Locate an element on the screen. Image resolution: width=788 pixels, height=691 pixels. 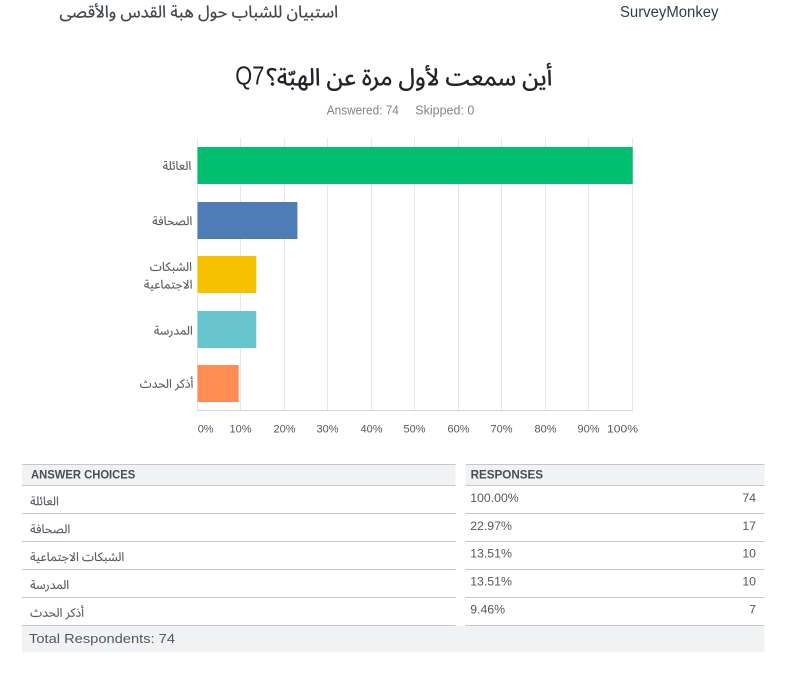
svg-text: 100% is located at coordinates (622, 430).